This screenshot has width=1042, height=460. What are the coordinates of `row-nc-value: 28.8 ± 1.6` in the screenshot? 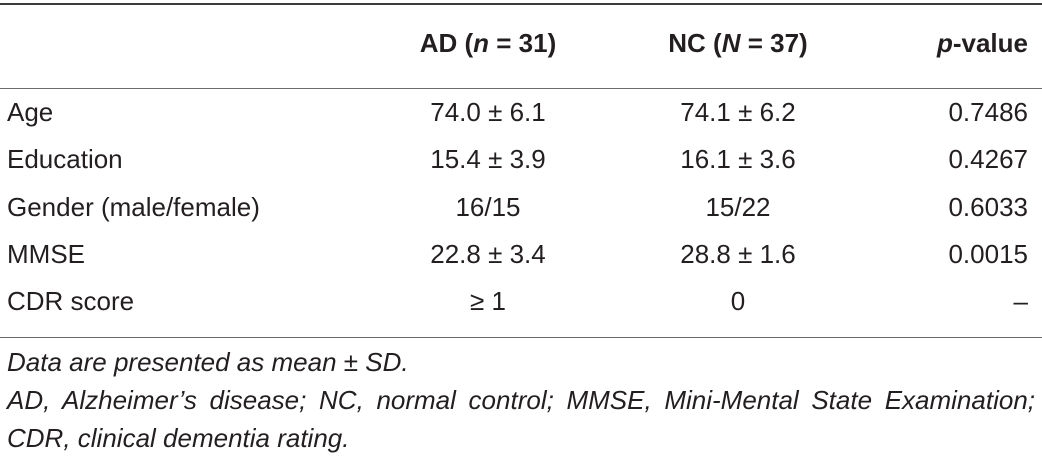 It's located at (738, 254).